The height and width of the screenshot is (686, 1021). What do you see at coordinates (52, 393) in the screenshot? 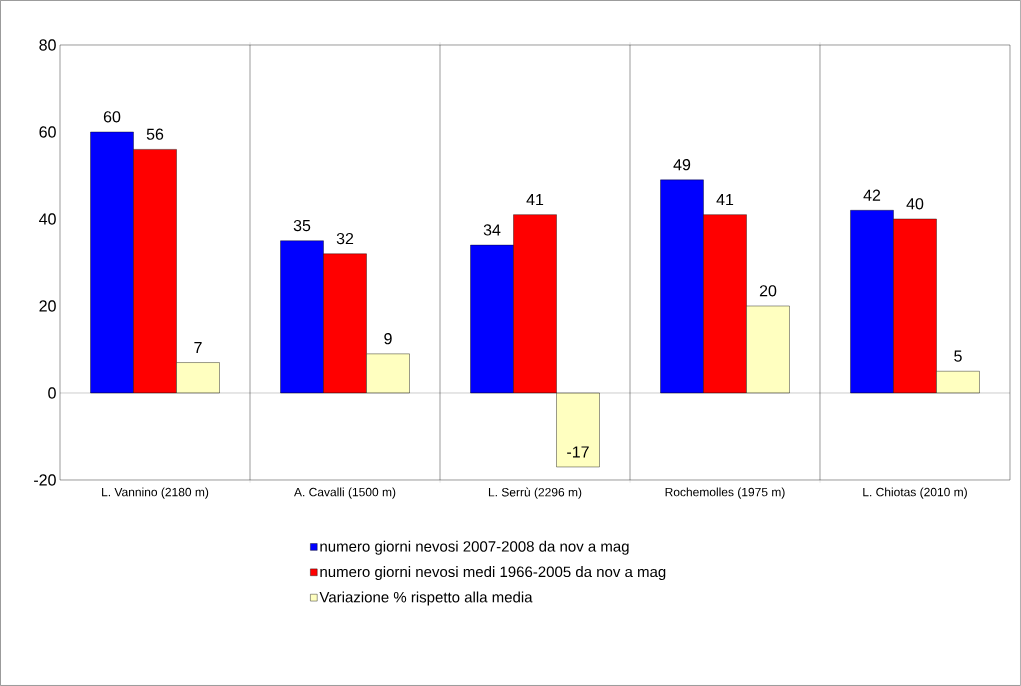
I see `y-tick-label: 0` at bounding box center [52, 393].